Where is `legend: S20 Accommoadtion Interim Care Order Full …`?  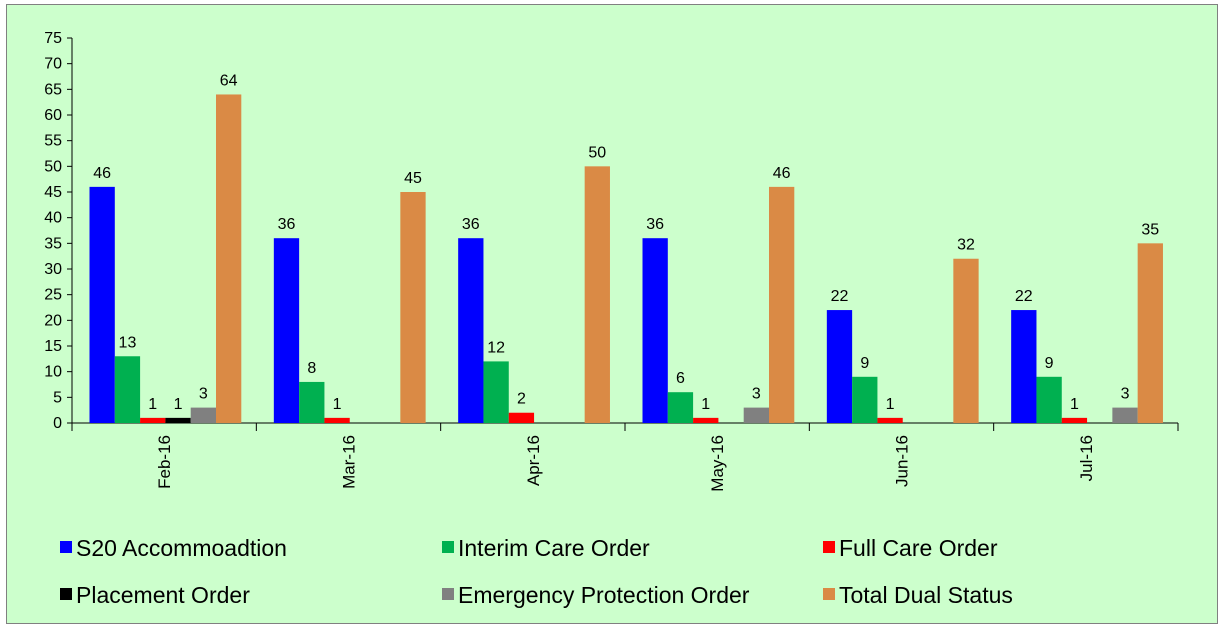
legend: S20 Accommoadtion Interim Care Order Full … is located at coordinates (536, 571).